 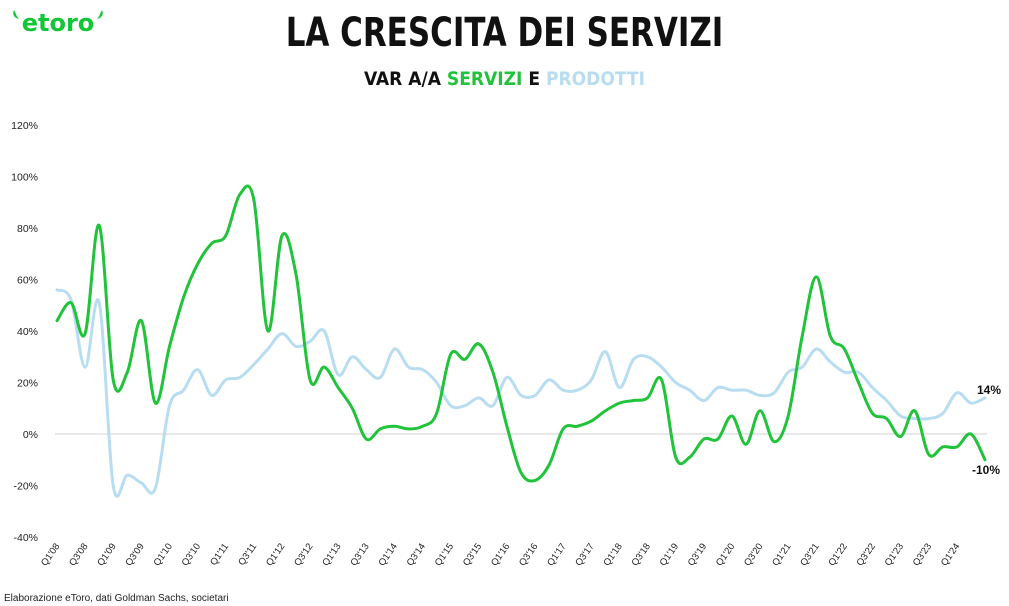 What do you see at coordinates (837, 554) in the screenshot?
I see `x-tick-label: Q1'22` at bounding box center [837, 554].